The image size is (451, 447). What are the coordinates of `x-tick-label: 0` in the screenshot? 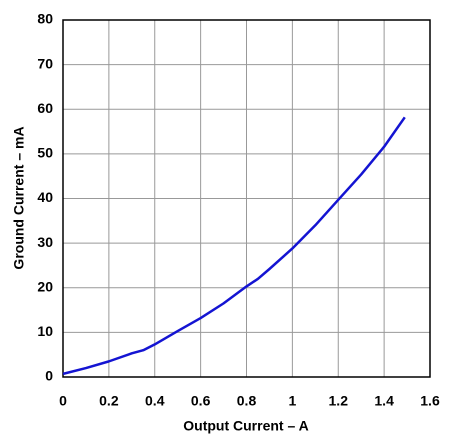 It's located at (63, 401).